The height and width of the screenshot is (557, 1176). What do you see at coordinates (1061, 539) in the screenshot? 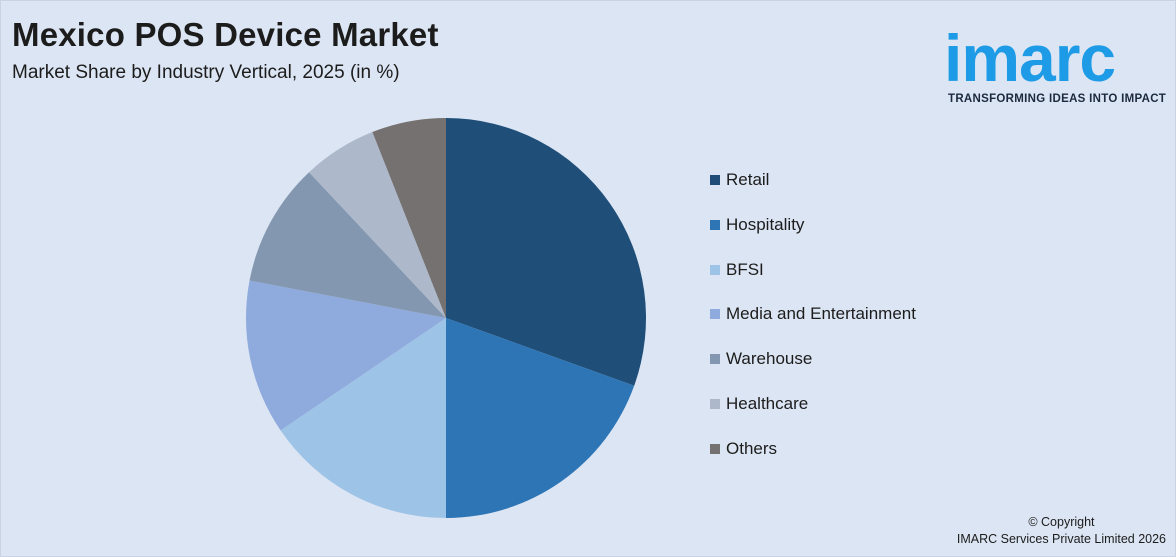
I see `copyright-line-2: IMARC Services Private Limited 2026` at bounding box center [1061, 539].